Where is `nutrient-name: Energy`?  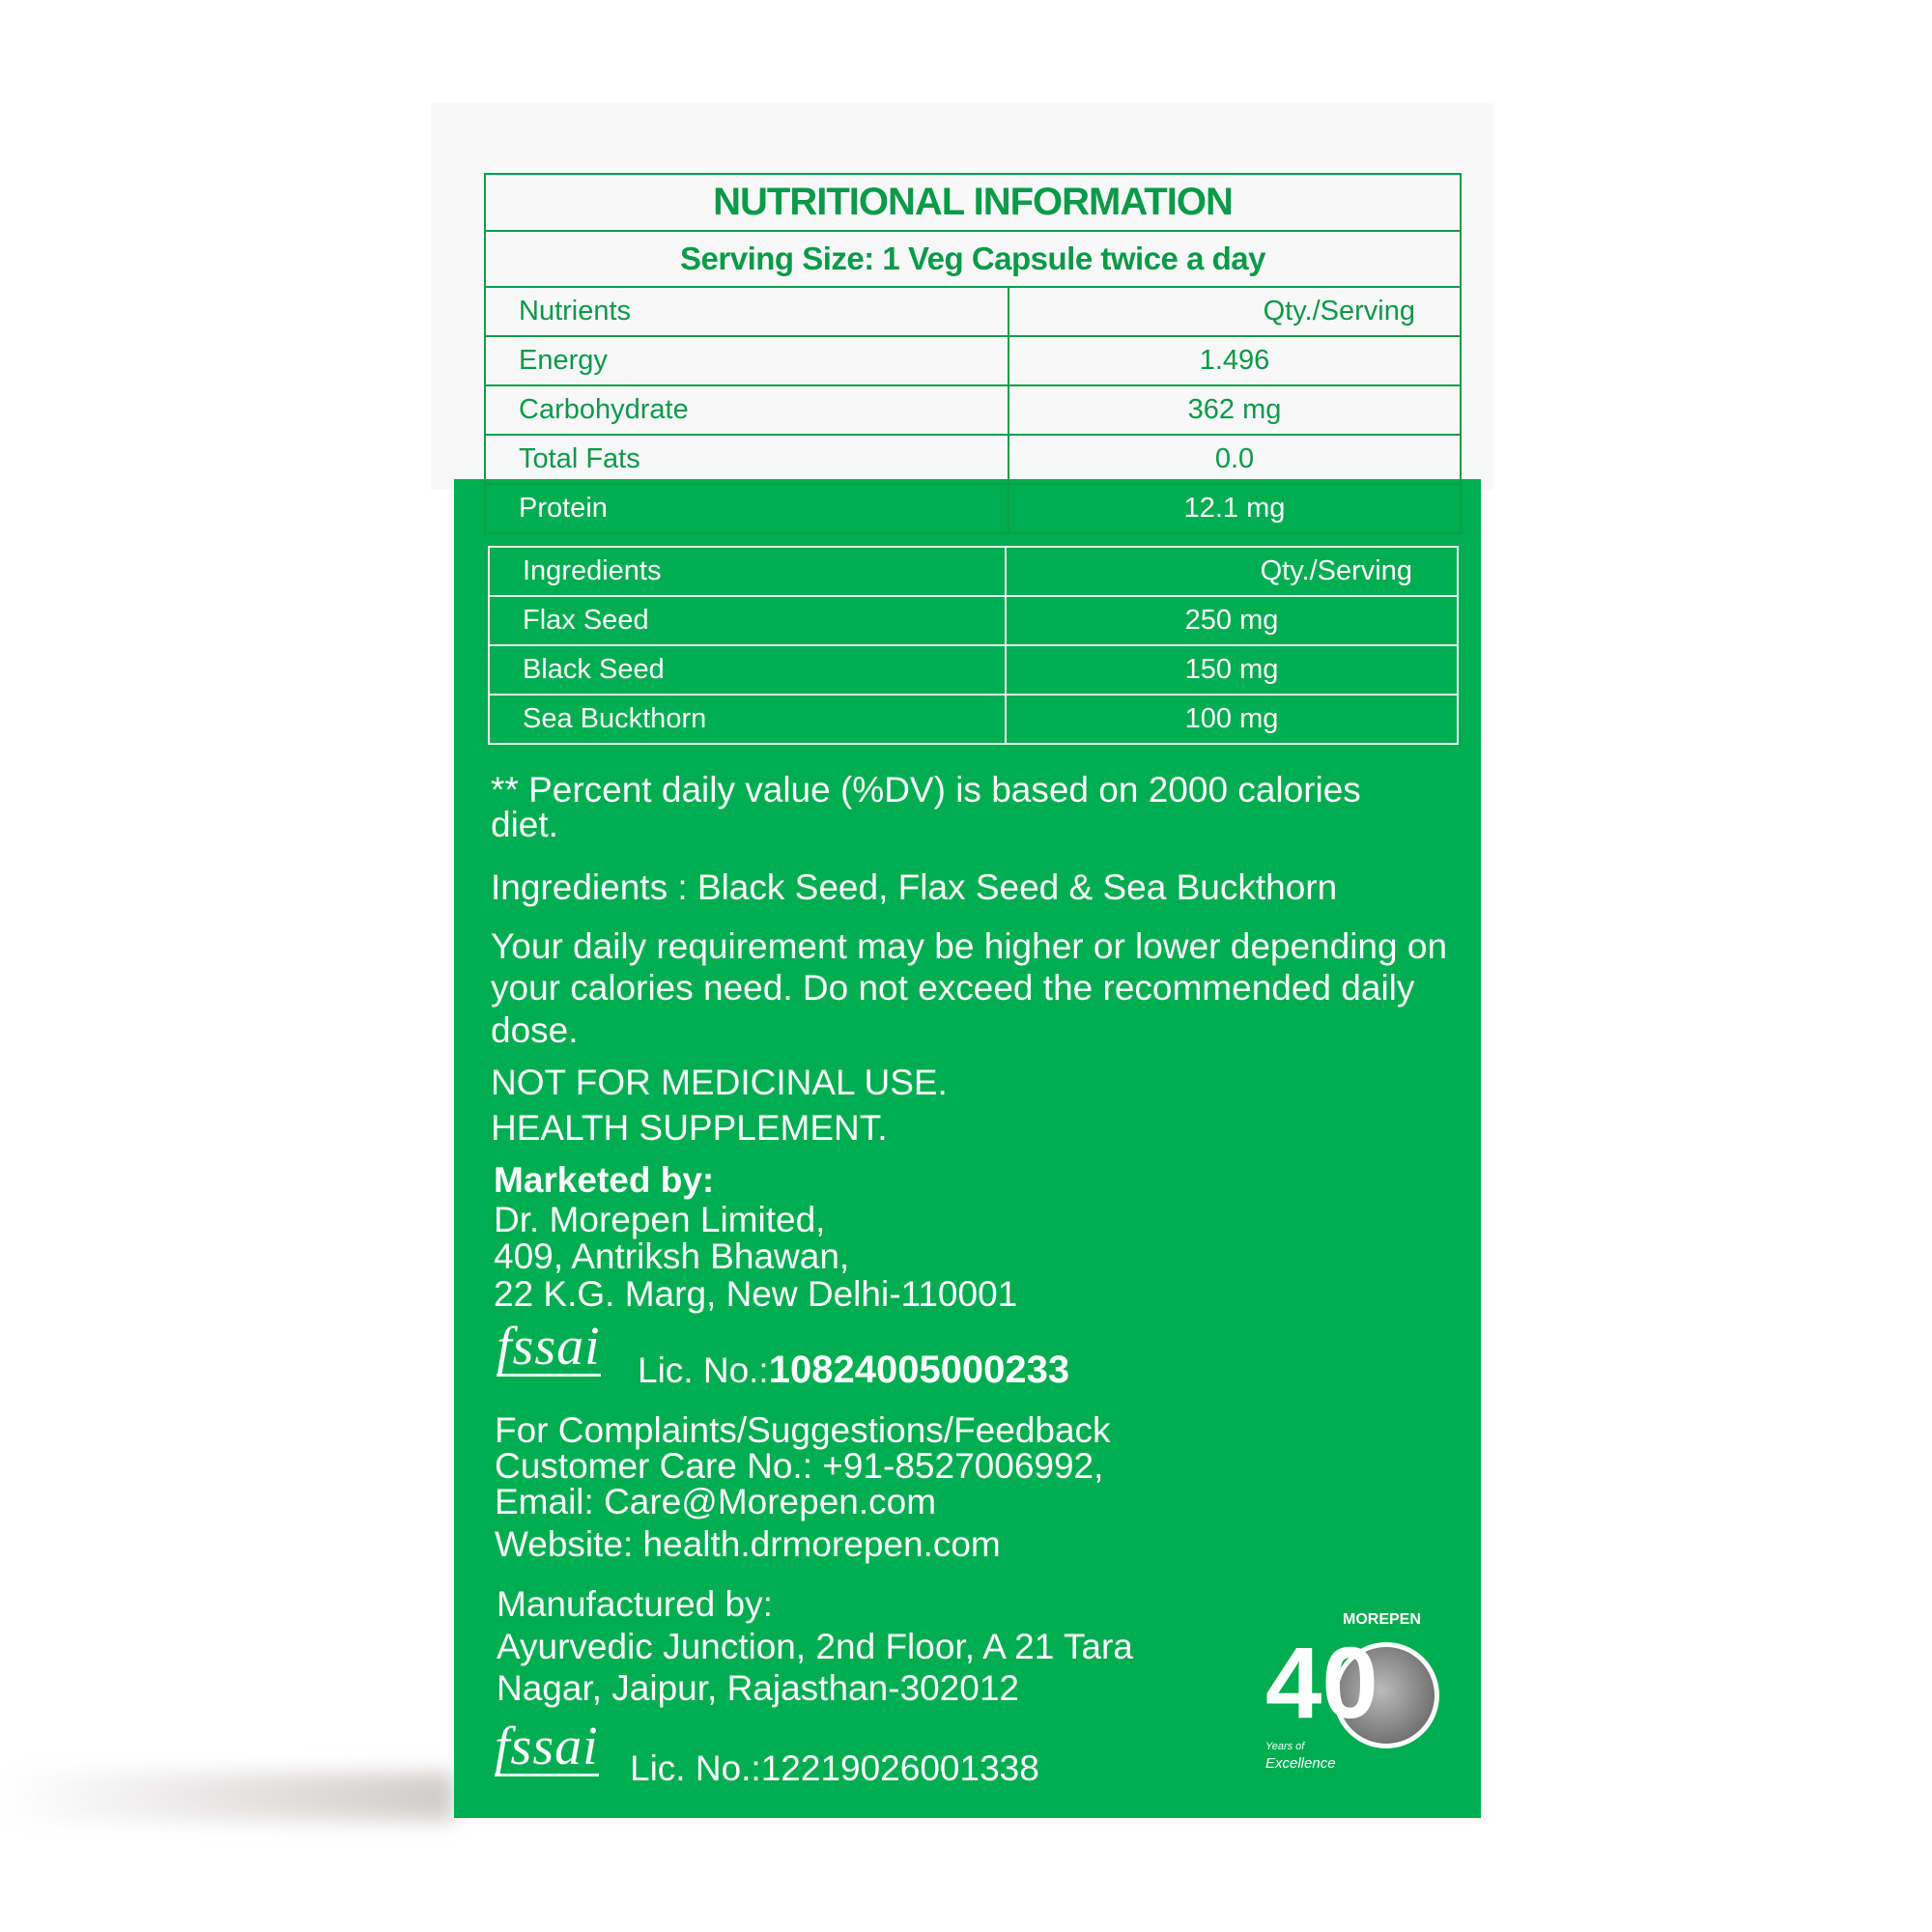 nutrient-name: Energy is located at coordinates (746, 360).